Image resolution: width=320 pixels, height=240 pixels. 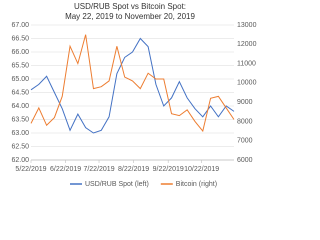 What do you see at coordinates (168, 169) in the screenshot?
I see `x-tick-label: 9/22/2019` at bounding box center [168, 169].